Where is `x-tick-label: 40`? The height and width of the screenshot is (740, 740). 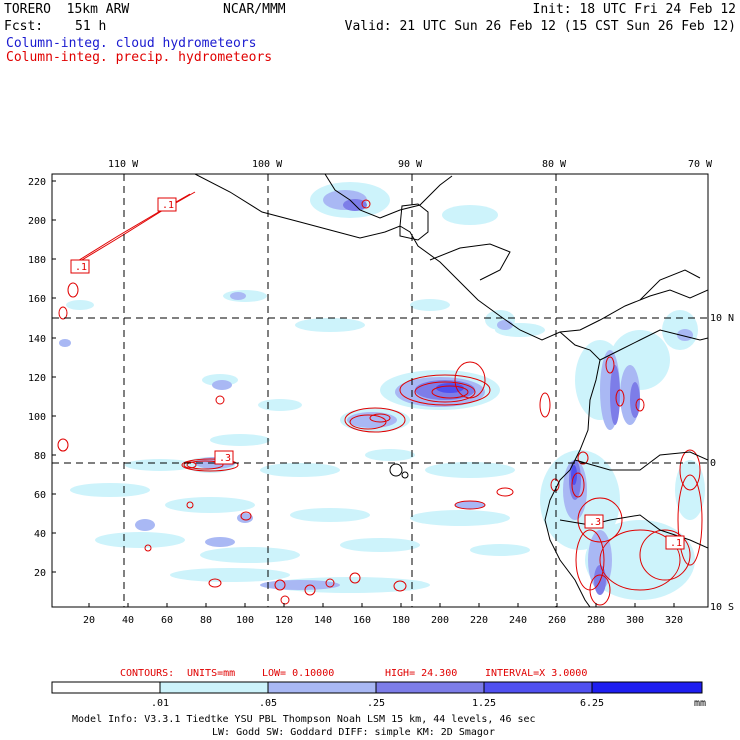 x-tick-label: 40 is located at coordinates (128, 620).